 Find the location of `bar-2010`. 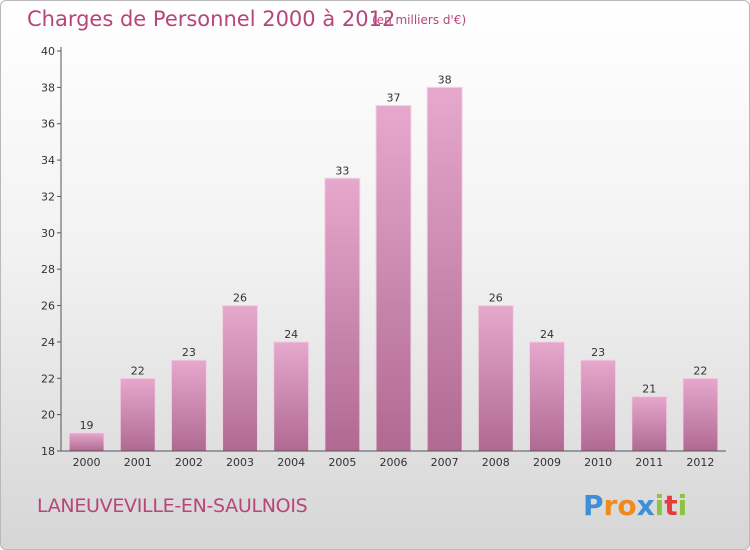

bar-2010 is located at coordinates (598, 405).